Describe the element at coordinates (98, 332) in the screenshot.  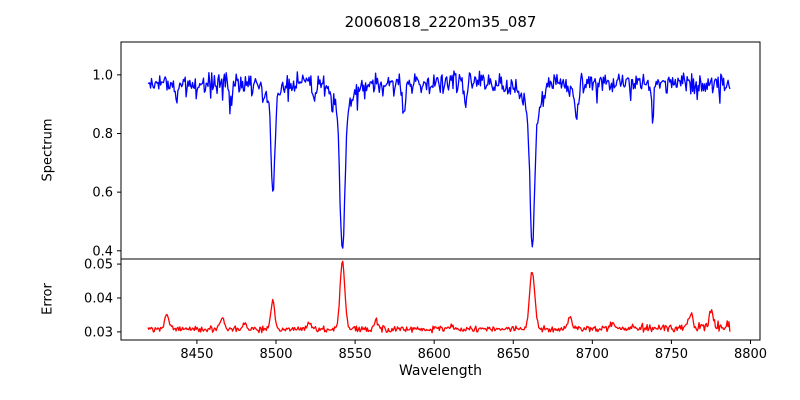
I see `error-y-tick-label: 0.03` at that location.